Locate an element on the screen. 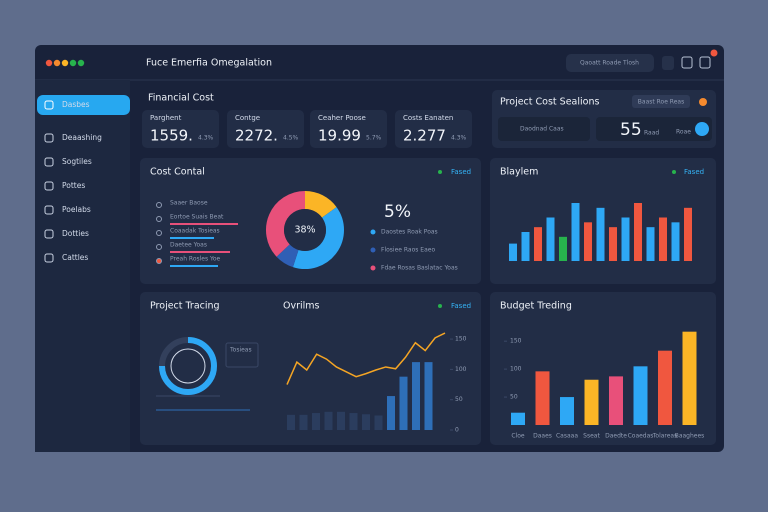 This screenshot has width=768, height=512. select is located at coordinates (544, 129).